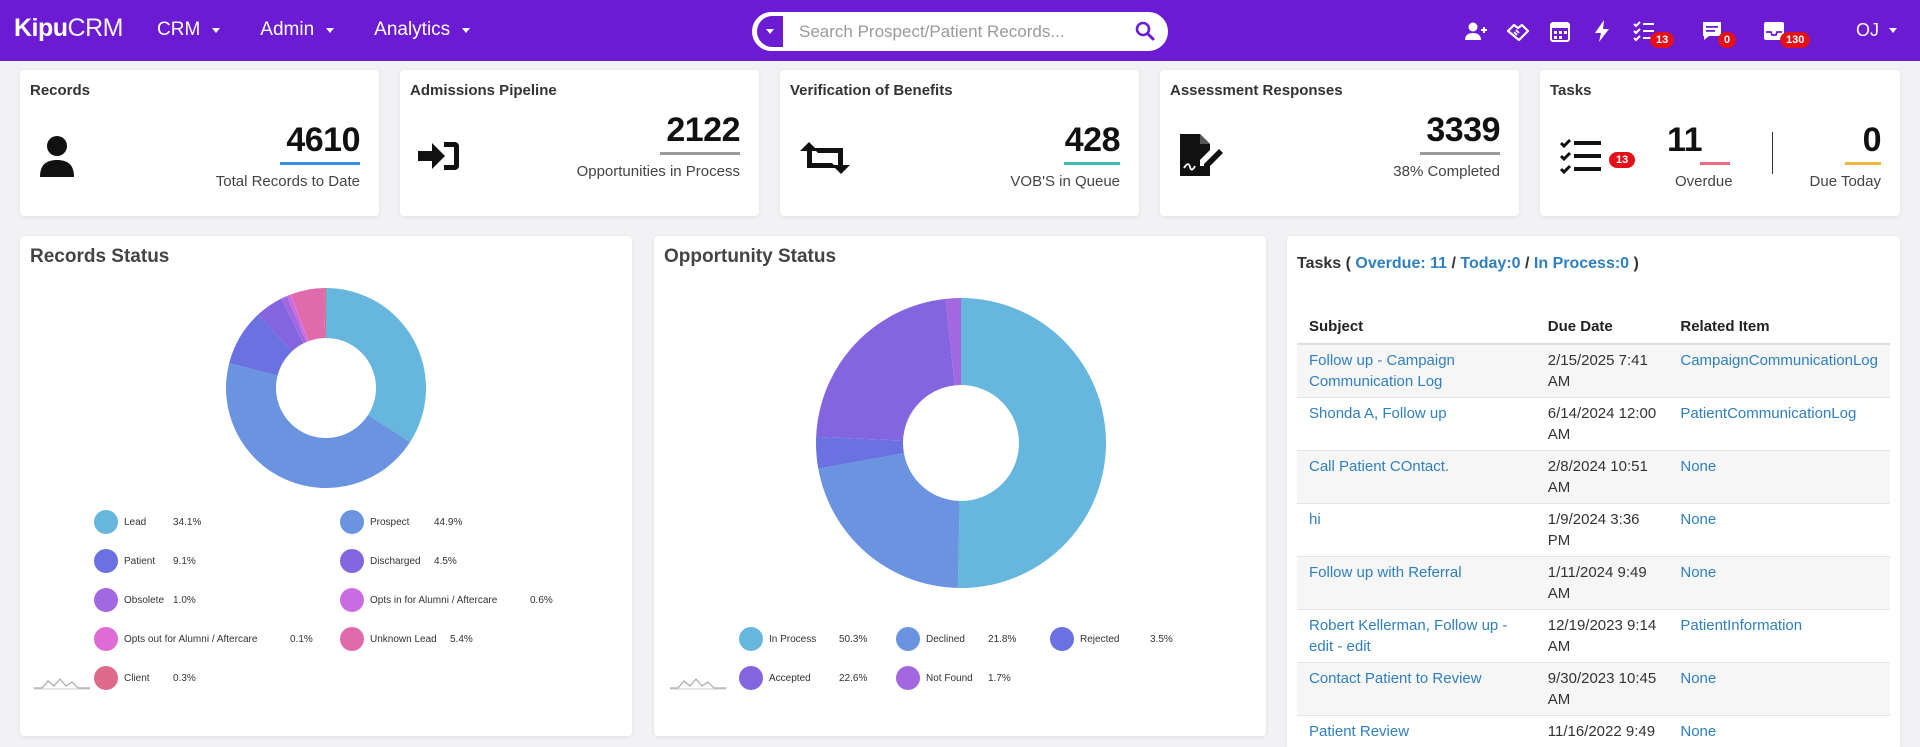  I want to click on search-icon, so click(1145, 33).